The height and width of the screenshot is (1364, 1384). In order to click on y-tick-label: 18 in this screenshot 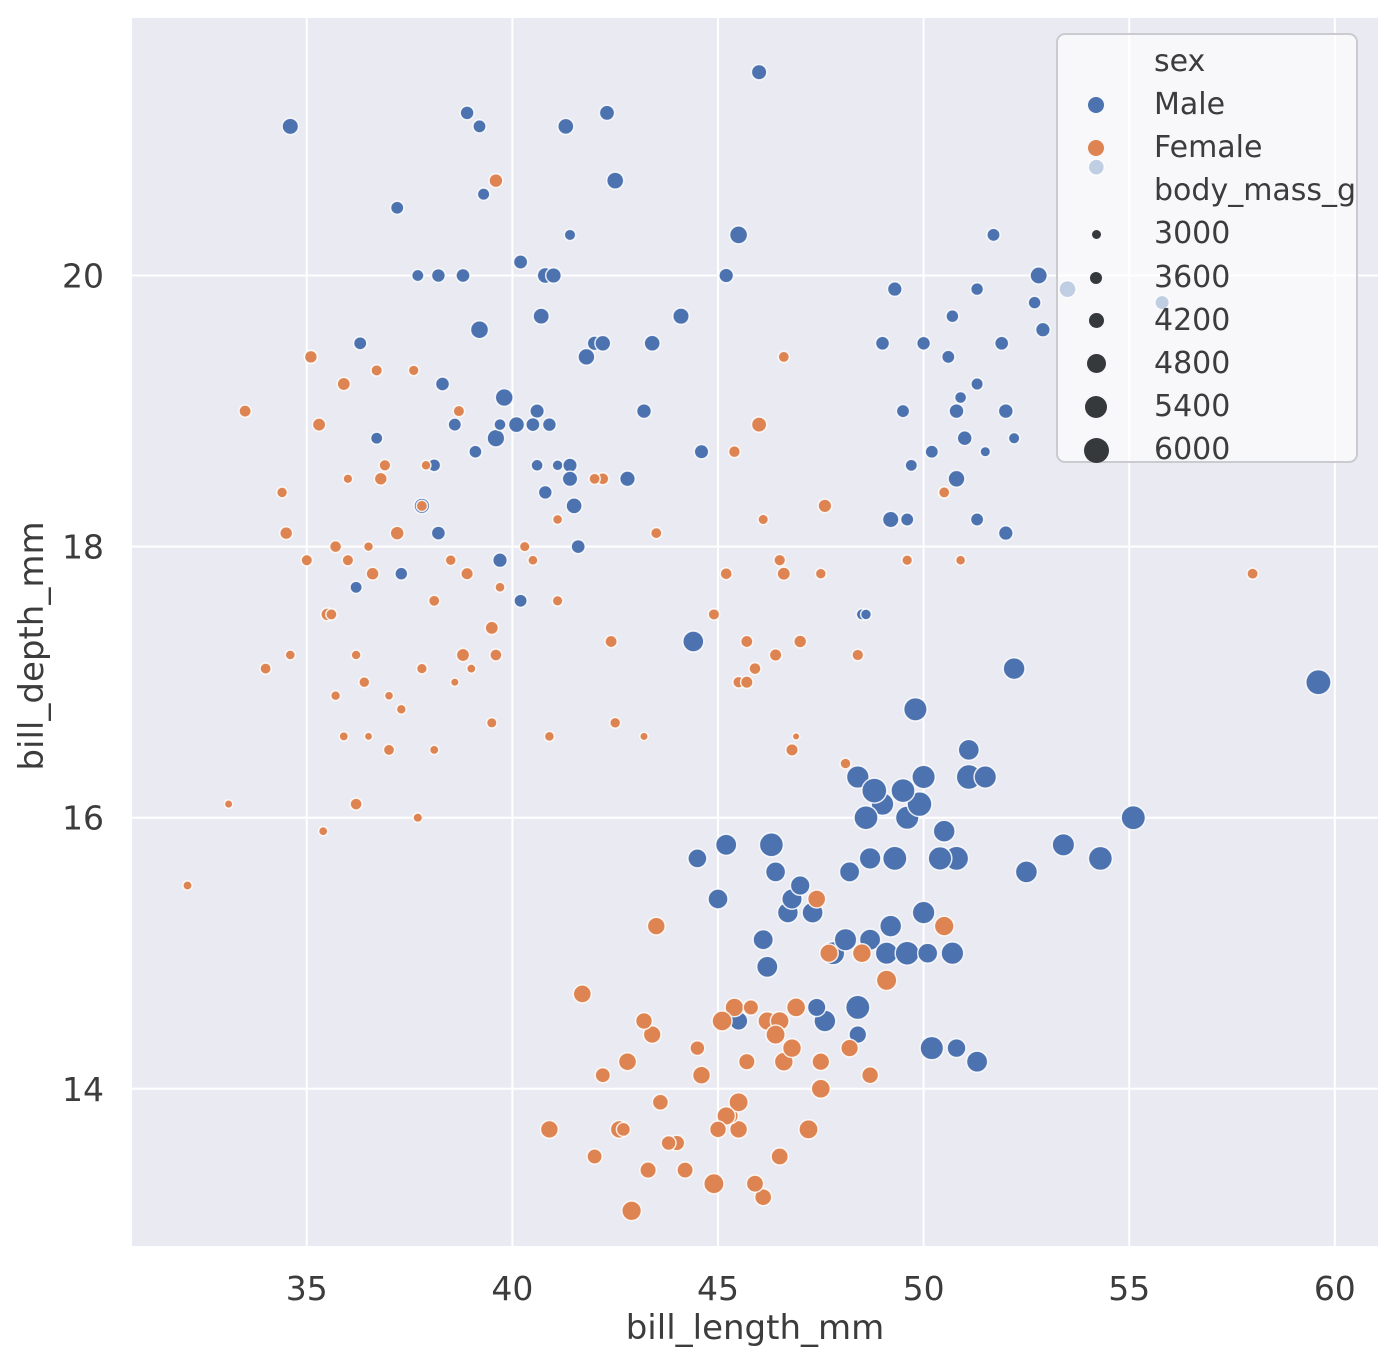, I will do `click(83, 547)`.